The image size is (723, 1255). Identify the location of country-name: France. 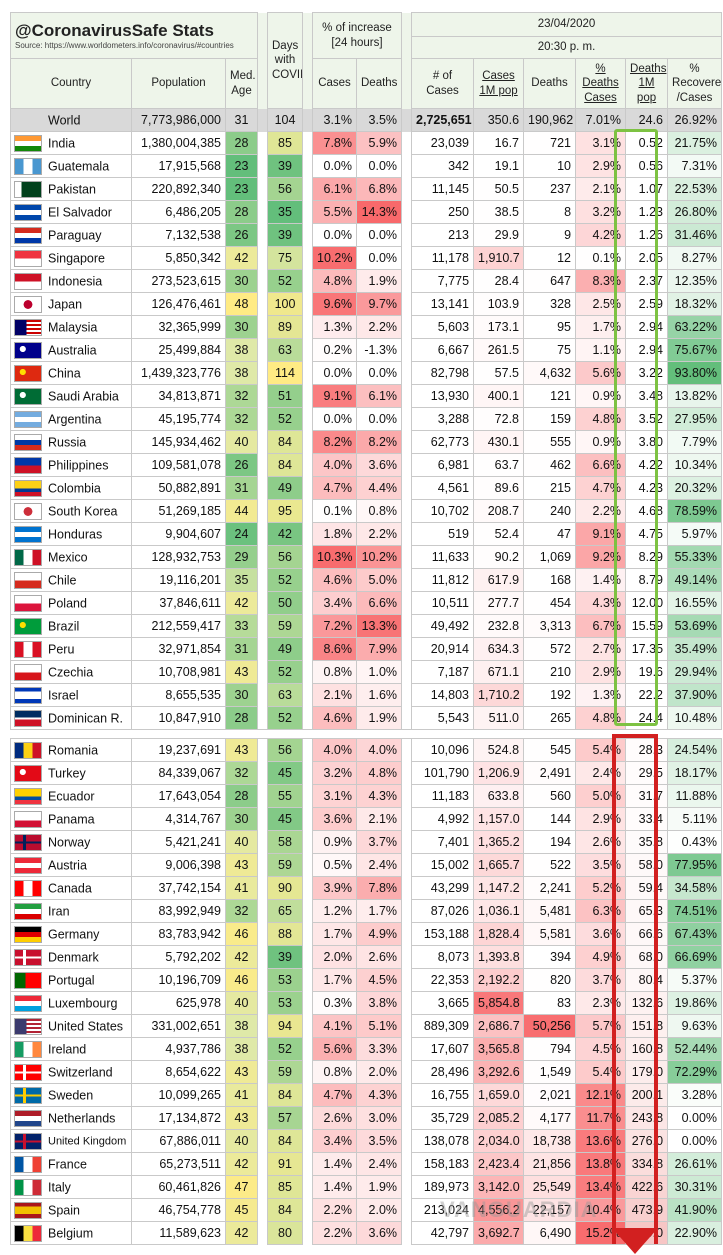
(67, 1164).